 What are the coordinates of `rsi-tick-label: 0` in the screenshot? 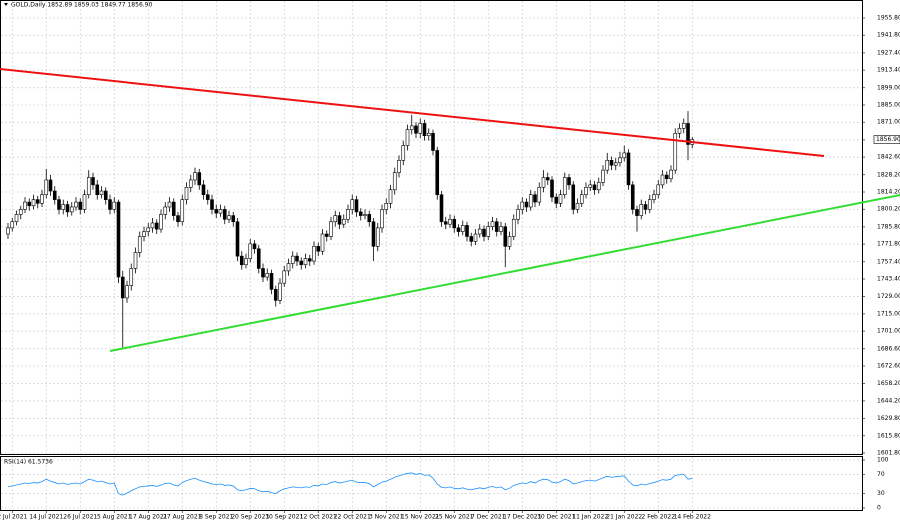 It's located at (879, 508).